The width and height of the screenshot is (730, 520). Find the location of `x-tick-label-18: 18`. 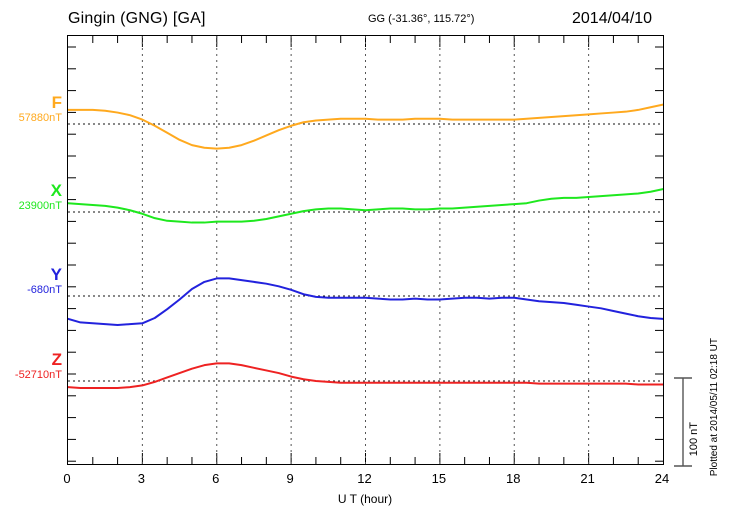

x-tick-label-18: 18 is located at coordinates (513, 478).